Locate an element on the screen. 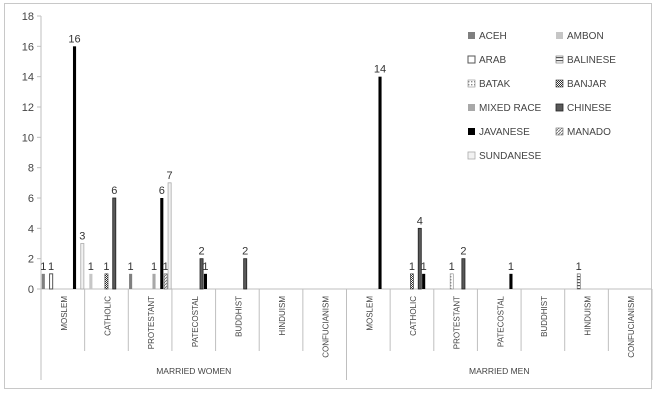 The image size is (656, 394). legend-label: SUNDANESE is located at coordinates (510, 156).